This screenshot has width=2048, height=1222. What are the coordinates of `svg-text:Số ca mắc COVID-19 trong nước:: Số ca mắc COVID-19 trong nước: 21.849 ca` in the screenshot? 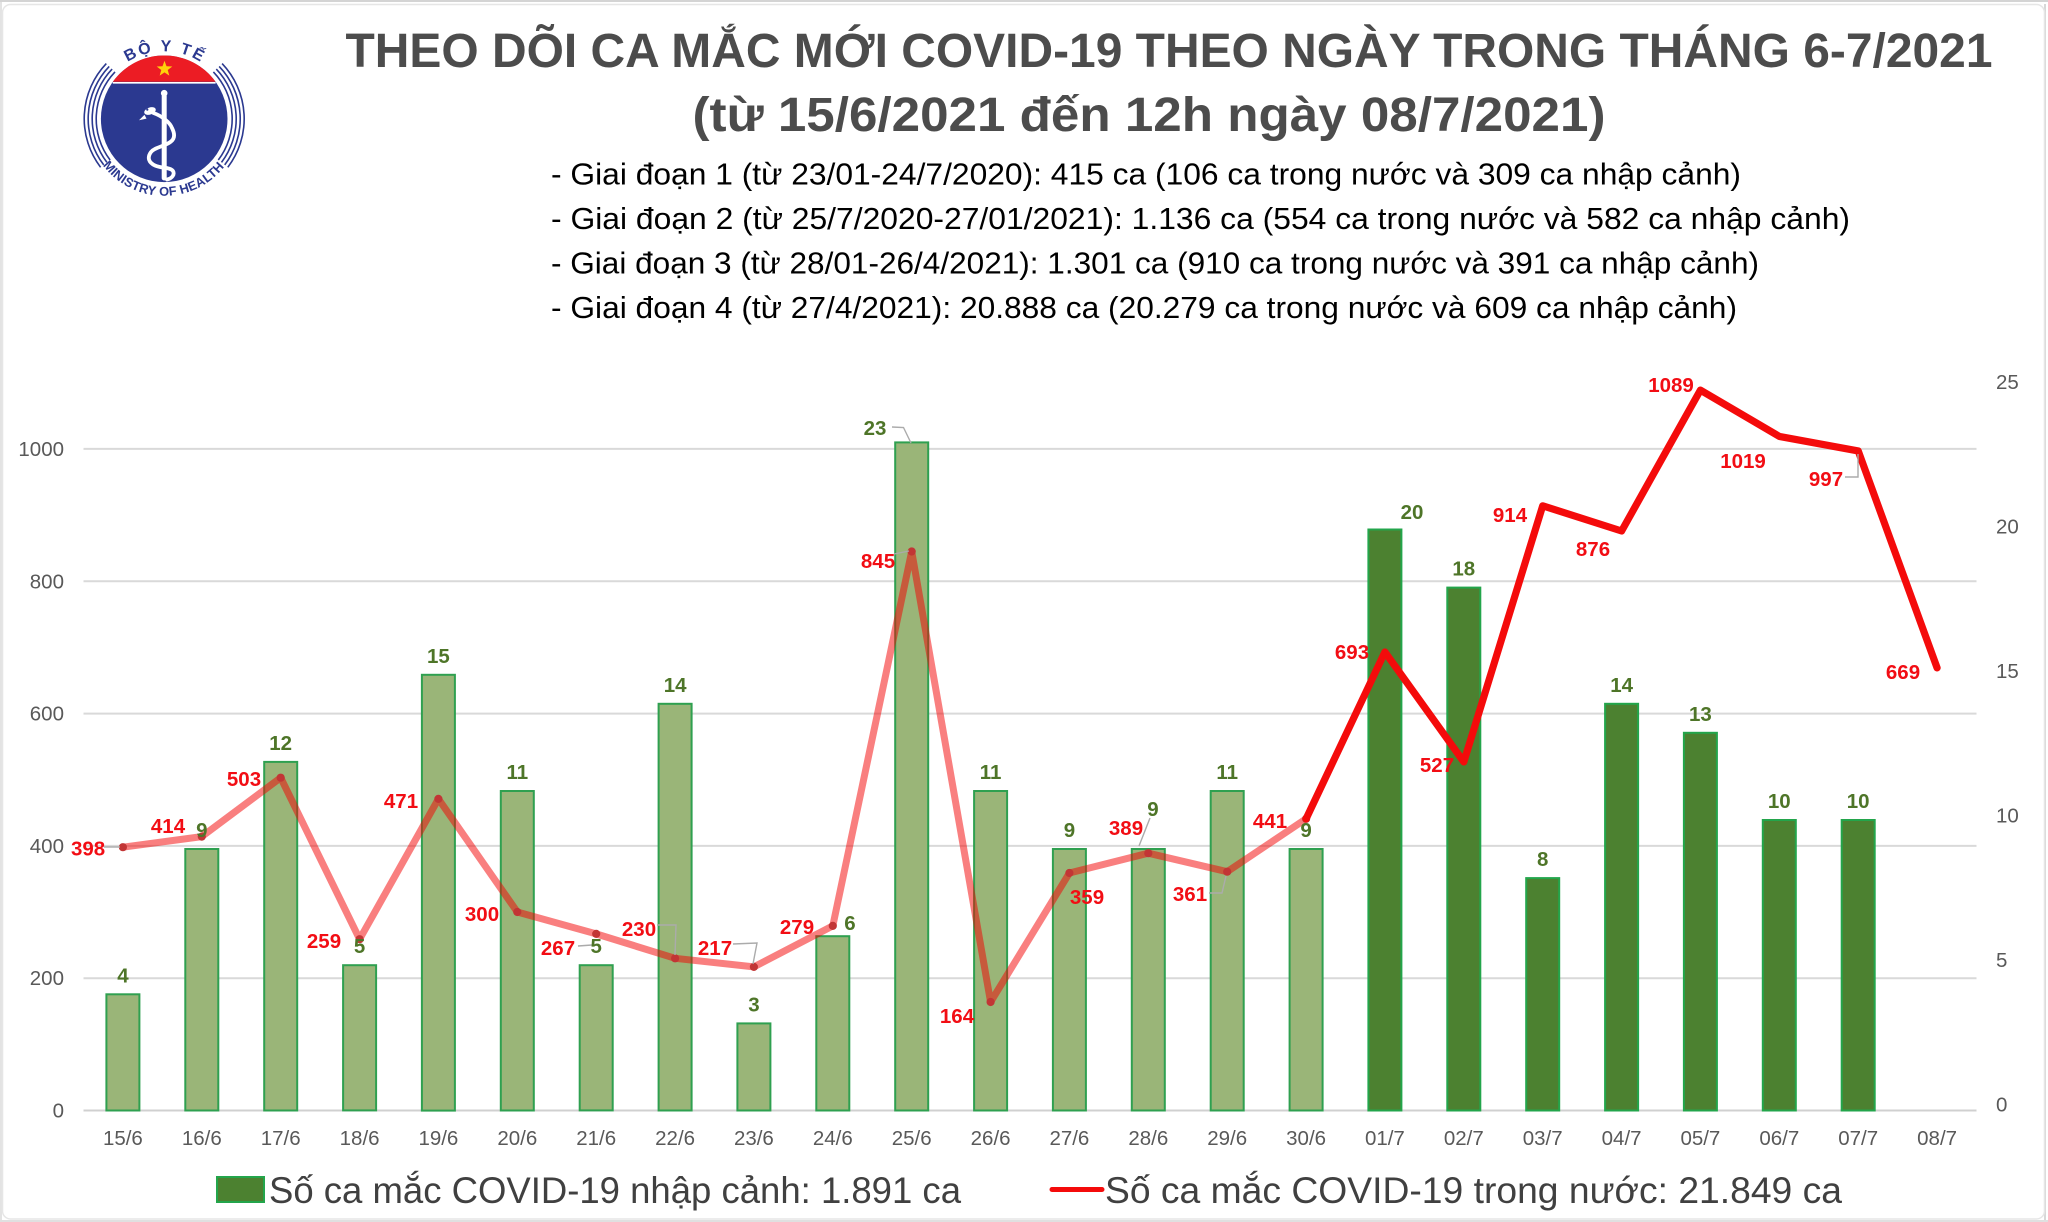 It's located at (1473, 1190).